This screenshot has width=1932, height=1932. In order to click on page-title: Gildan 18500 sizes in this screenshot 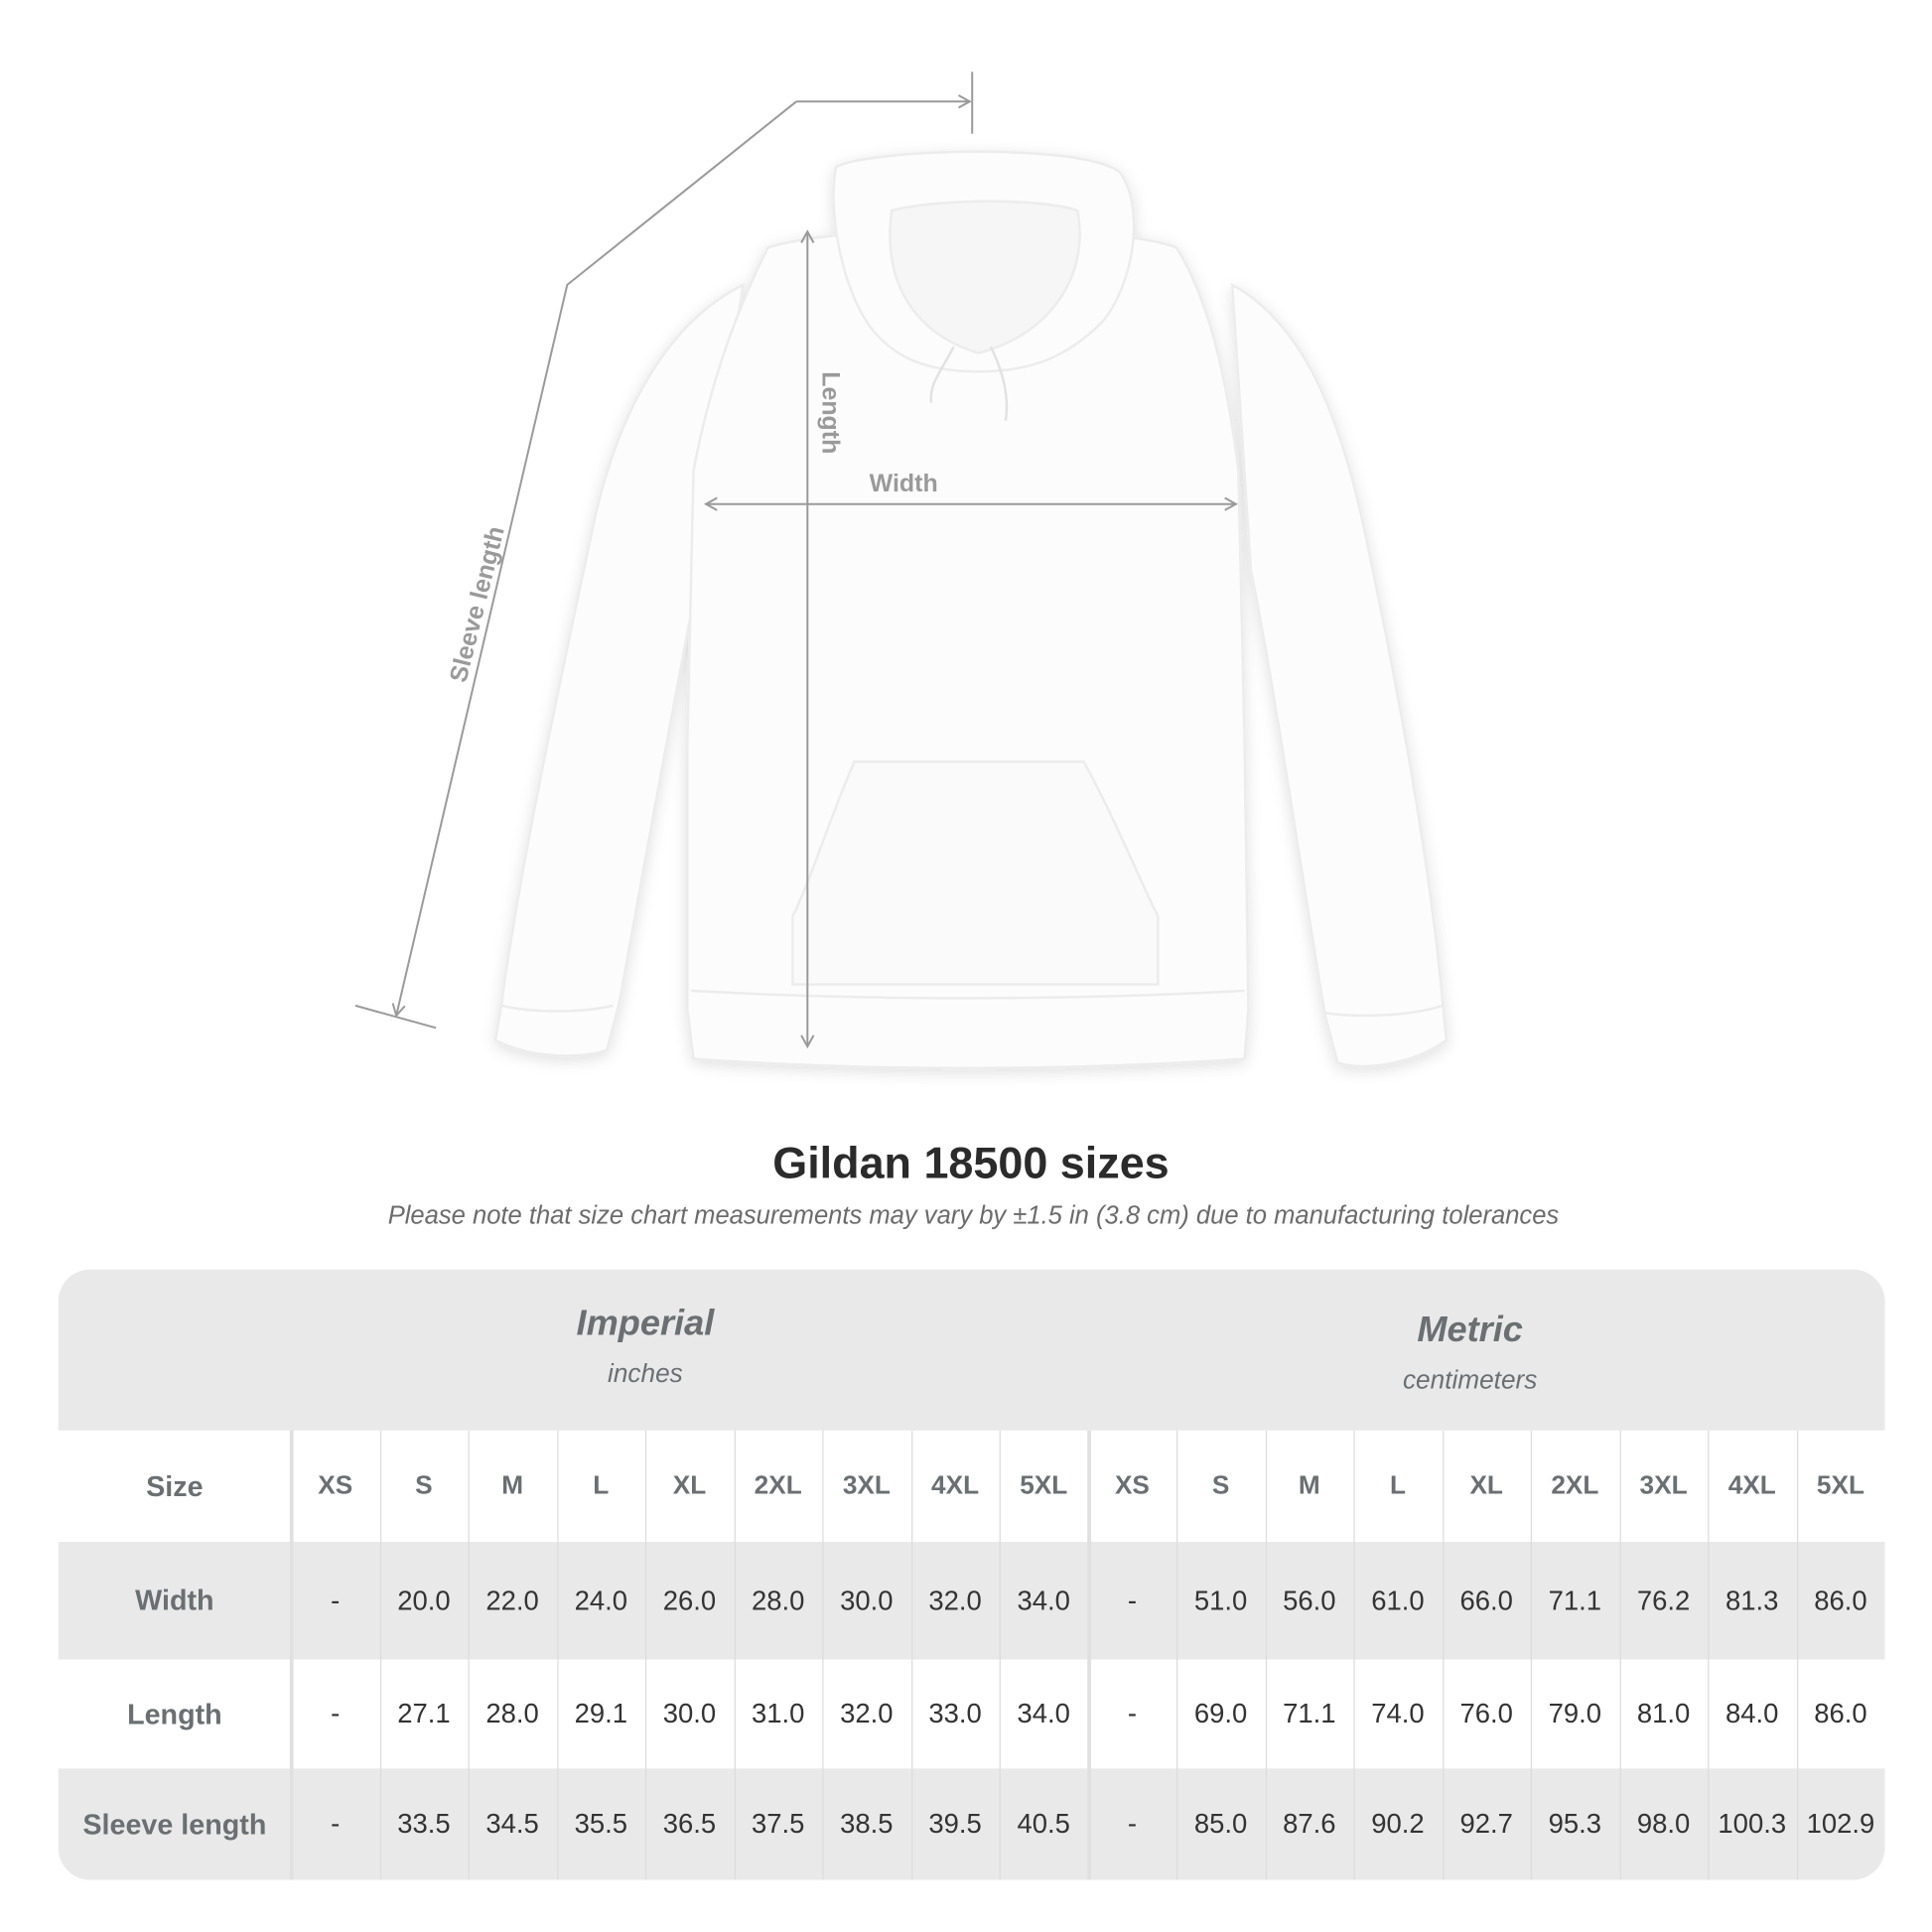, I will do `click(971, 1162)`.